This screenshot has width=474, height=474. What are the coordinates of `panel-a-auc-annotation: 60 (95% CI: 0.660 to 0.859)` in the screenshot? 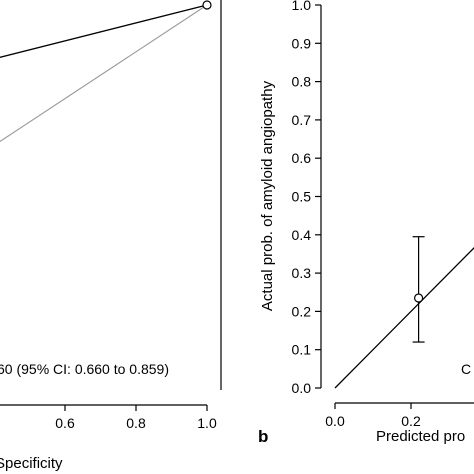 It's located at (84, 369).